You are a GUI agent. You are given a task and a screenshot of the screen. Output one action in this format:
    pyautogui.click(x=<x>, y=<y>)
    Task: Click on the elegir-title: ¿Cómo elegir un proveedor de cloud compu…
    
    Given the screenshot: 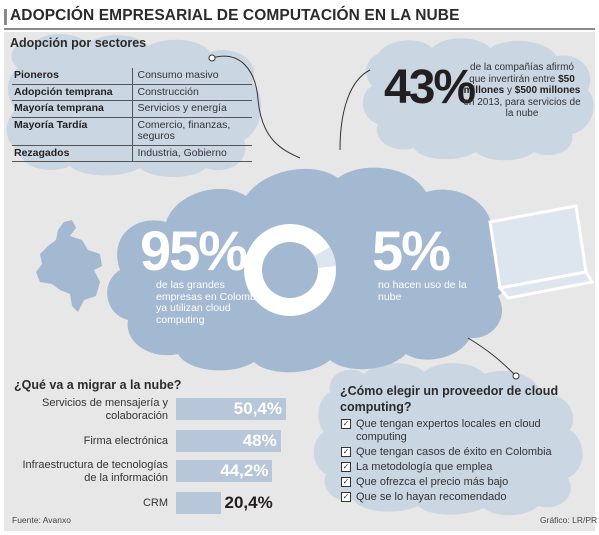 What is the action you would take?
    pyautogui.click(x=449, y=399)
    